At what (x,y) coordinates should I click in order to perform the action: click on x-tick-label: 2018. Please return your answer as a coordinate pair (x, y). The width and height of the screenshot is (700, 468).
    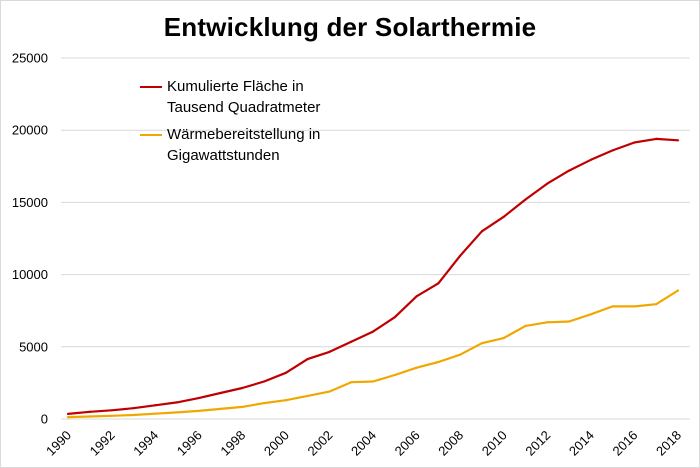
    Looking at the image, I should click on (668, 443).